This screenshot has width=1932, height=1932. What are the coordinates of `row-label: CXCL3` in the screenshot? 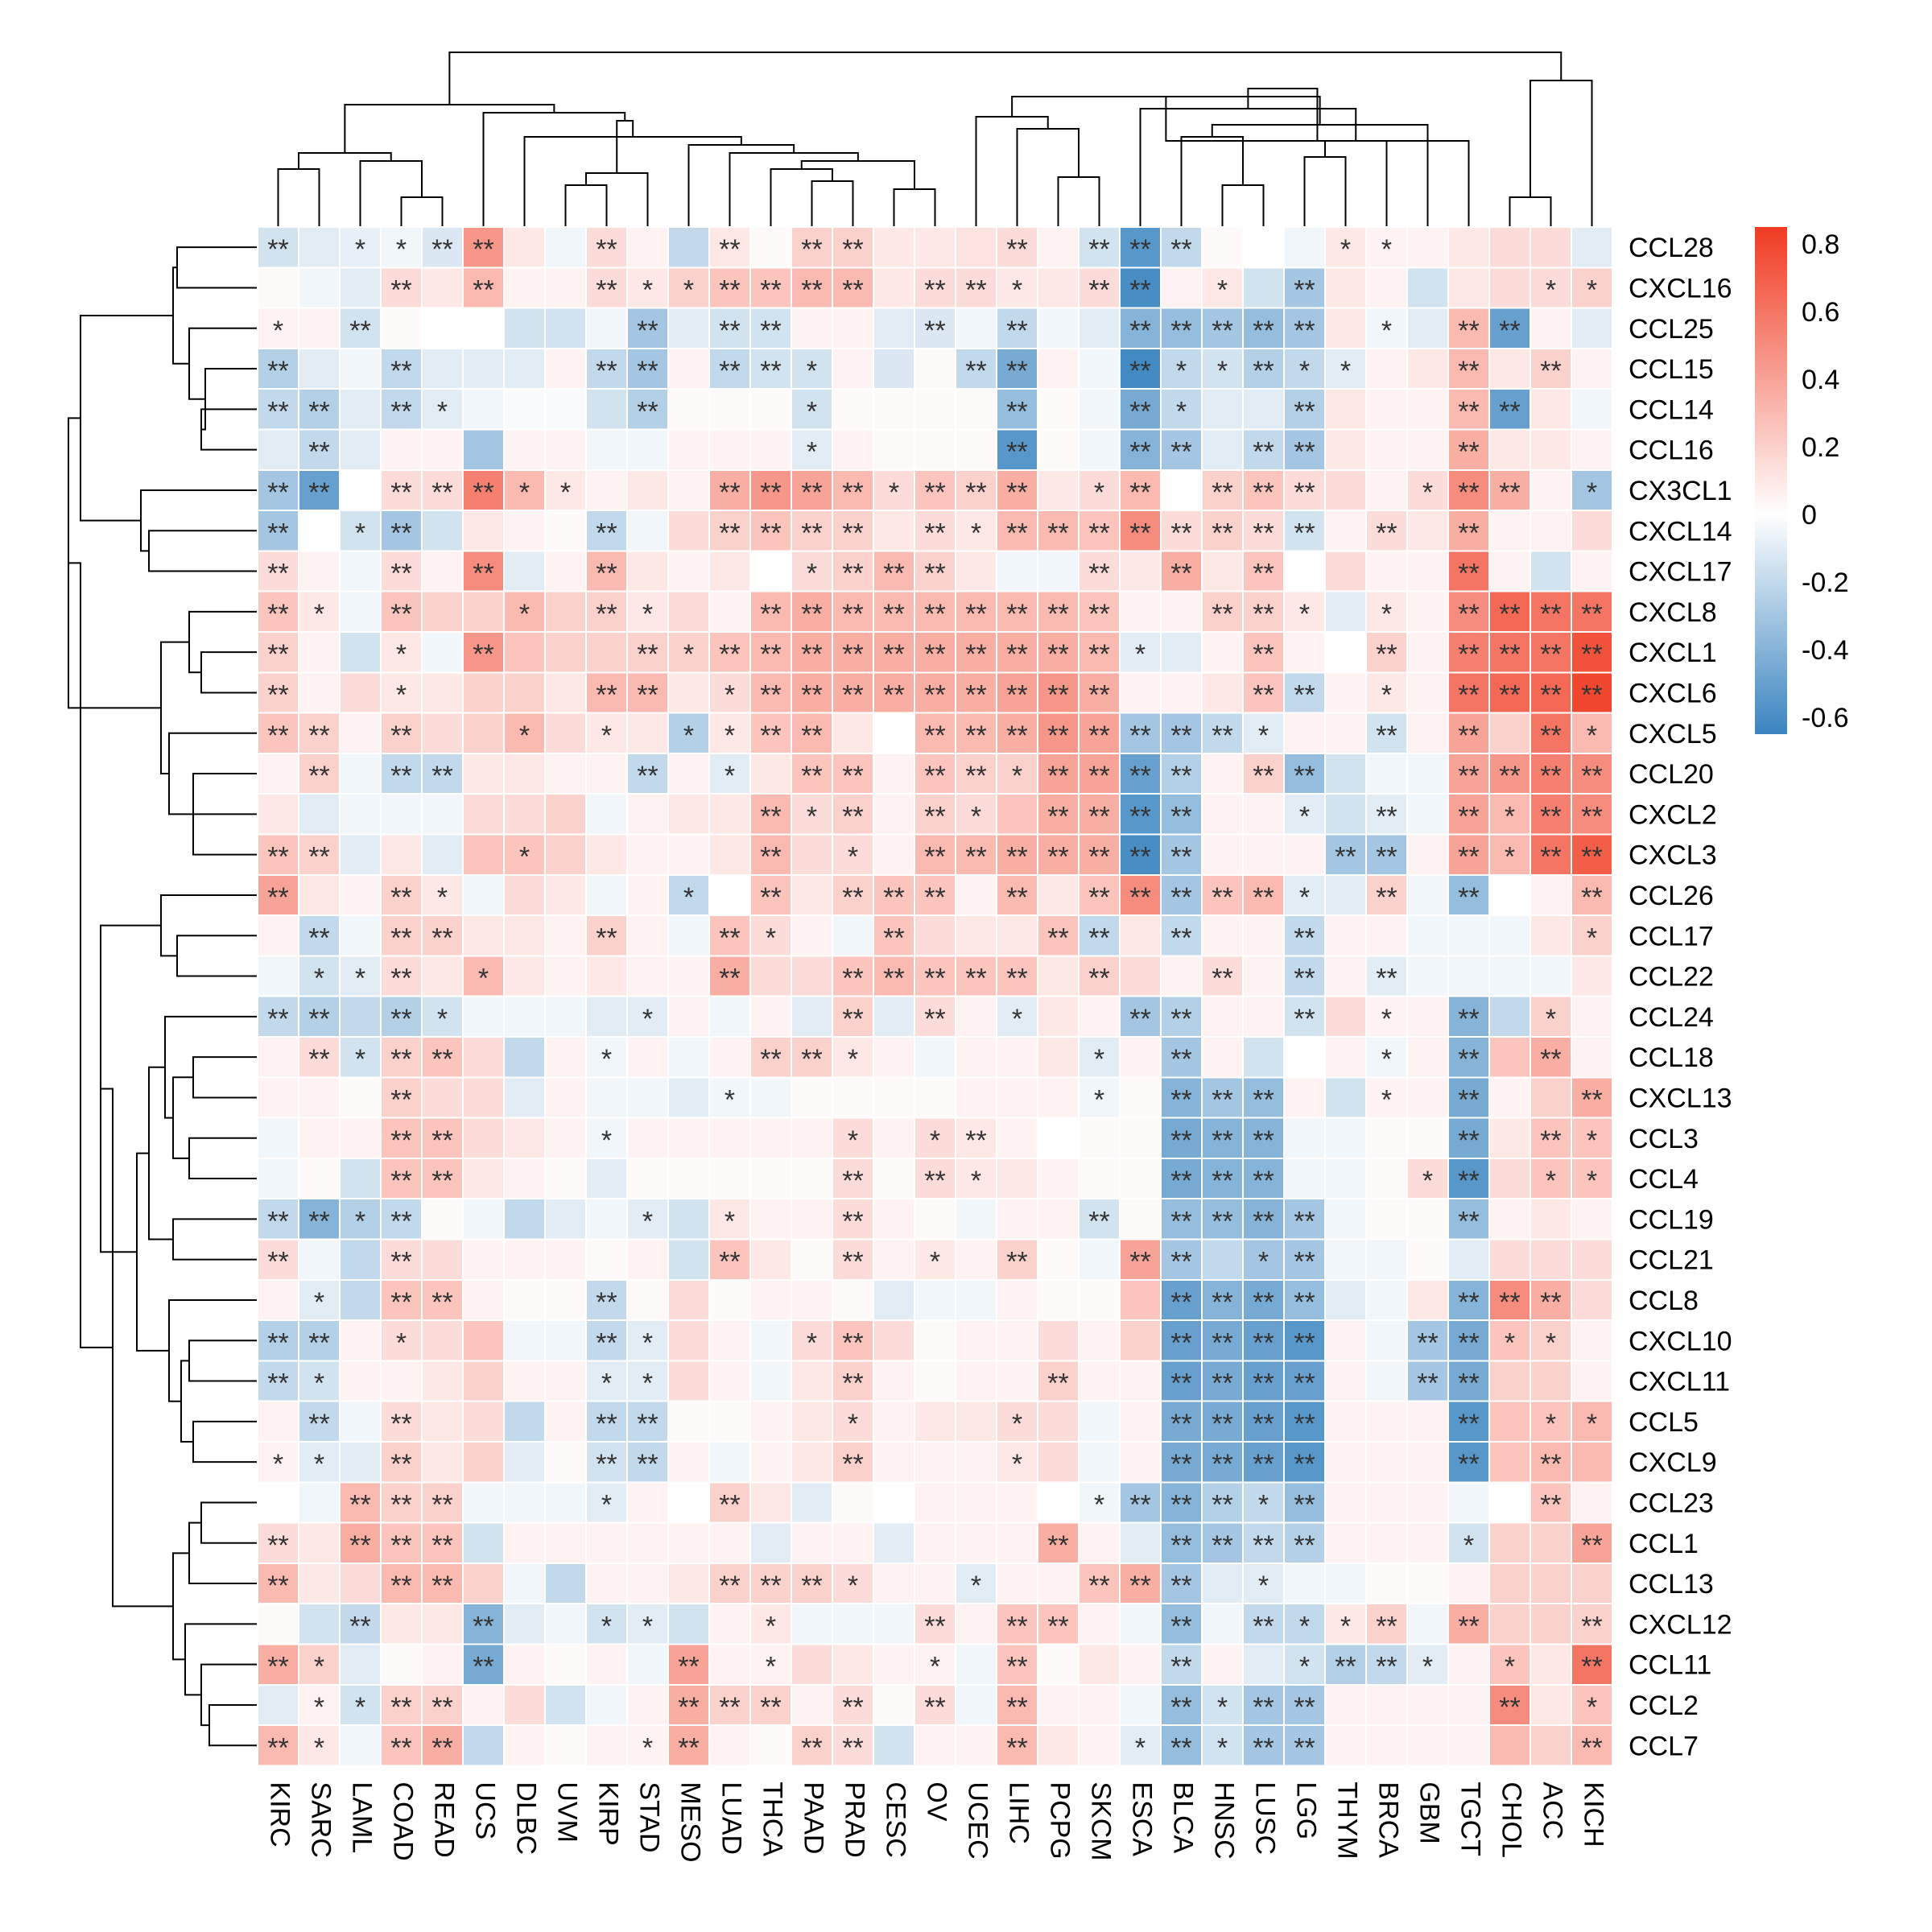 It's located at (1673, 855).